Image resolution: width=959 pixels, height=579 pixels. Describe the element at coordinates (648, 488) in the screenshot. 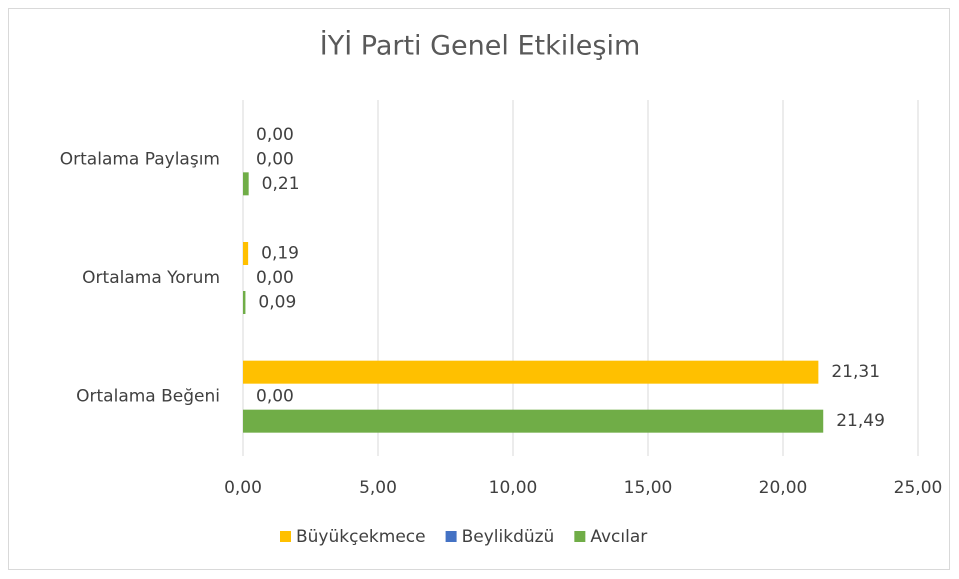

I see `x-tick-label: 15,00` at that location.